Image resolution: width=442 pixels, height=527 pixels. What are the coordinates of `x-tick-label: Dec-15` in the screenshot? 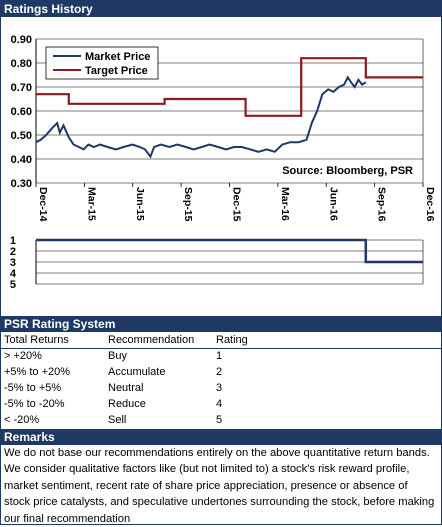 It's located at (237, 204).